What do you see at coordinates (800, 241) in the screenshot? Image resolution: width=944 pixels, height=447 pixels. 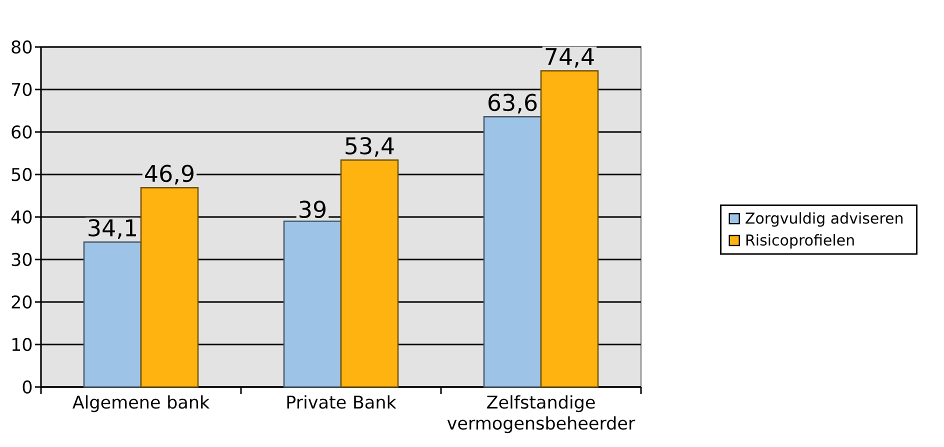 I see `legend-label: Risicoprofielen` at bounding box center [800, 241].